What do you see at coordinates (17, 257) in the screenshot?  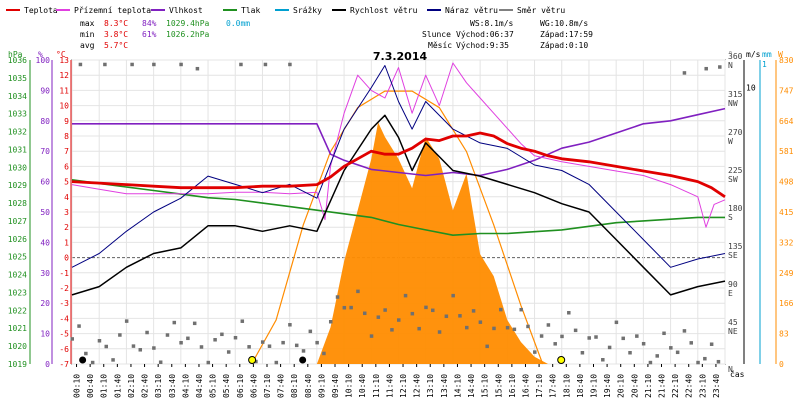 I see `pressure-tick: 1025` at bounding box center [17, 257].